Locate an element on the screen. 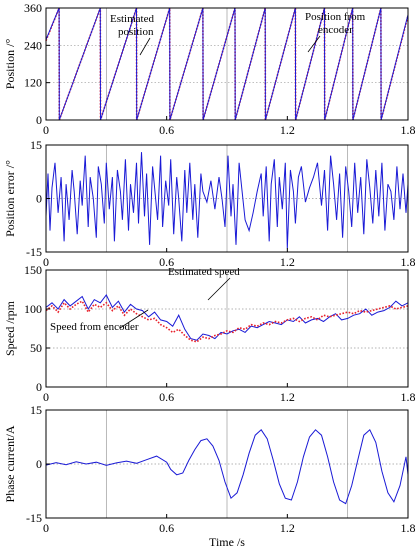  y-tick-label: 360 is located at coordinates (33, 8).